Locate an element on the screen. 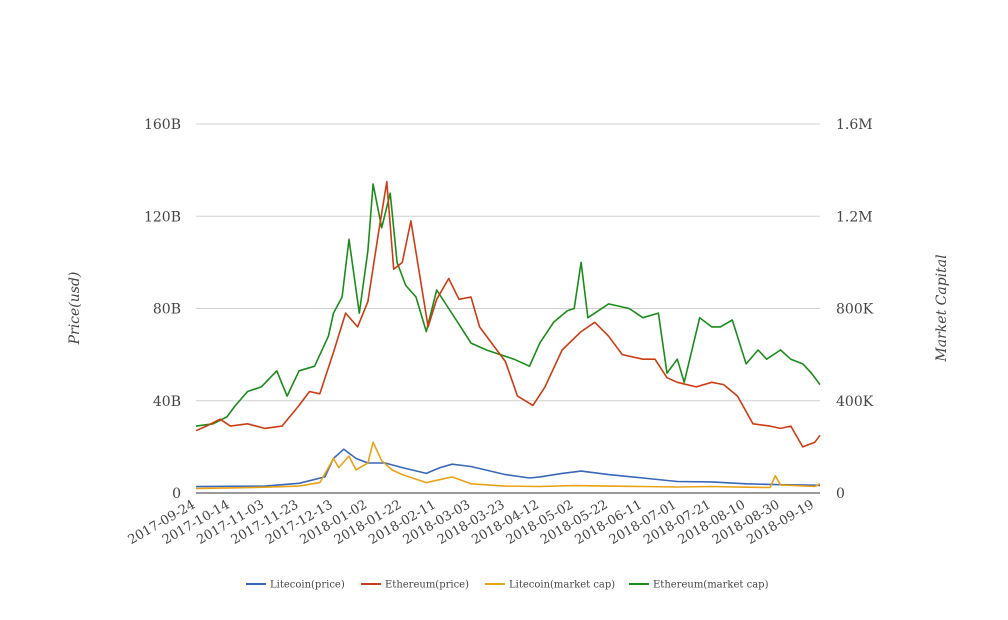  right-y-tick-label: 800K is located at coordinates (855, 310).